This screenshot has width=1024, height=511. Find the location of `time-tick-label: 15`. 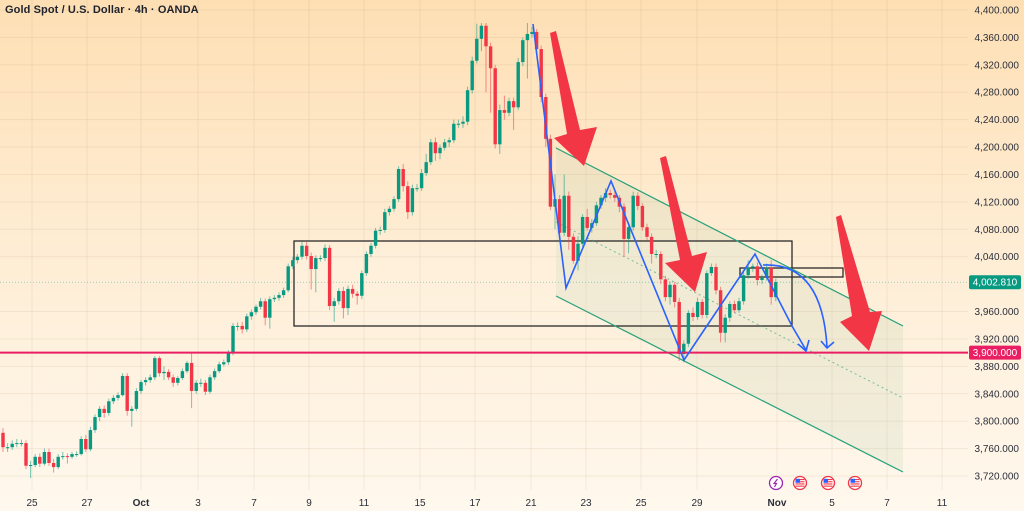

time-tick-label: 15 is located at coordinates (420, 503).